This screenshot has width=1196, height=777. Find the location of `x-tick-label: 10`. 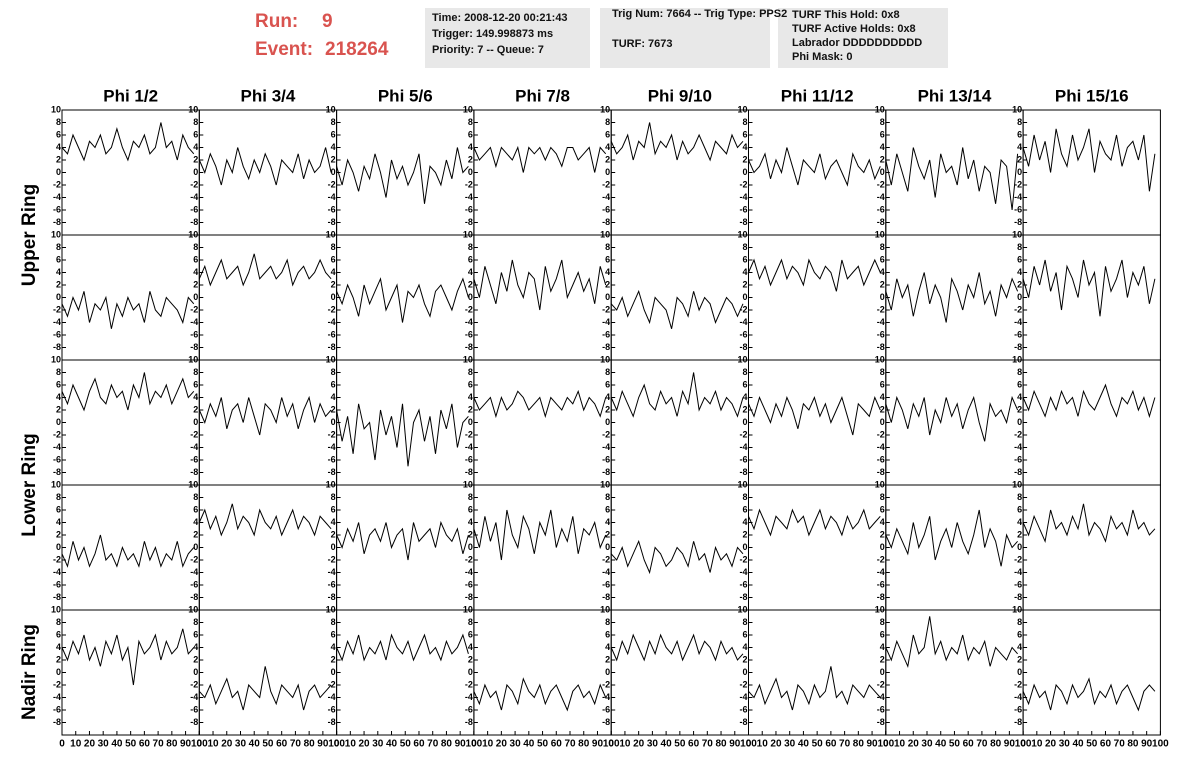

x-tick-label: 10 is located at coordinates (76, 744).